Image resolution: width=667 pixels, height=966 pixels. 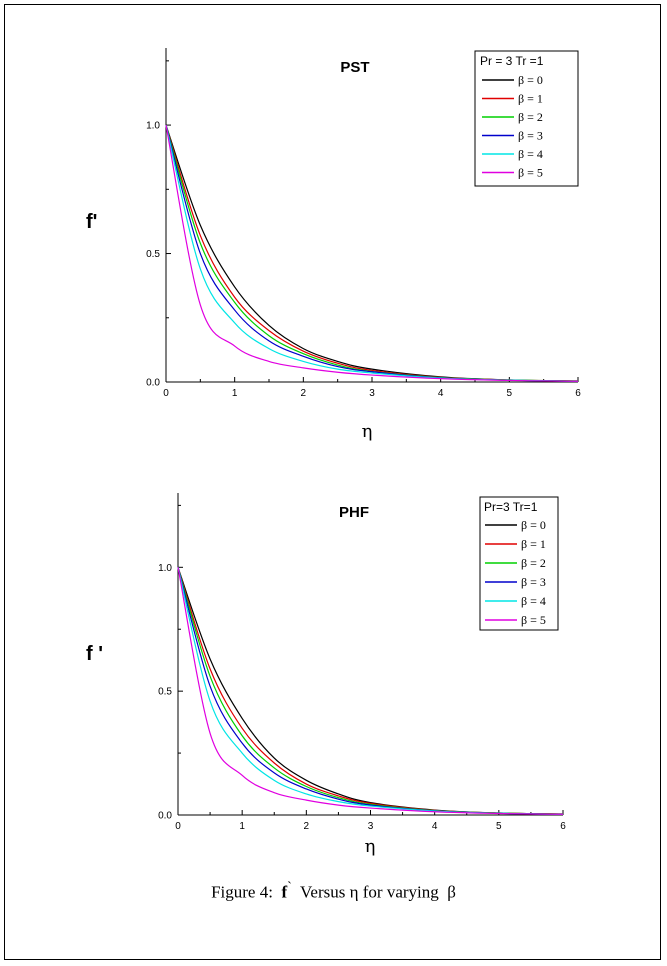 What do you see at coordinates (94, 654) in the screenshot?
I see `y-axis-label: f '` at bounding box center [94, 654].